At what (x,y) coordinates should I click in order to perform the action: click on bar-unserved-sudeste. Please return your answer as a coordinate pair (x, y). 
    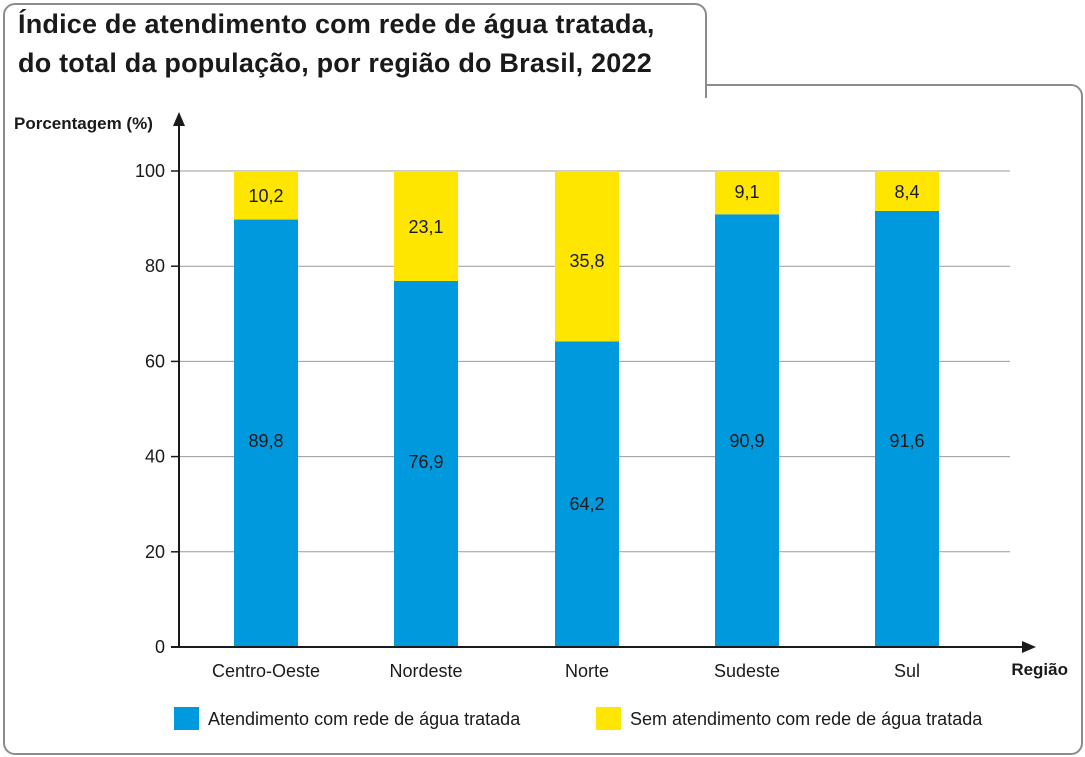
    Looking at the image, I should click on (747, 193).